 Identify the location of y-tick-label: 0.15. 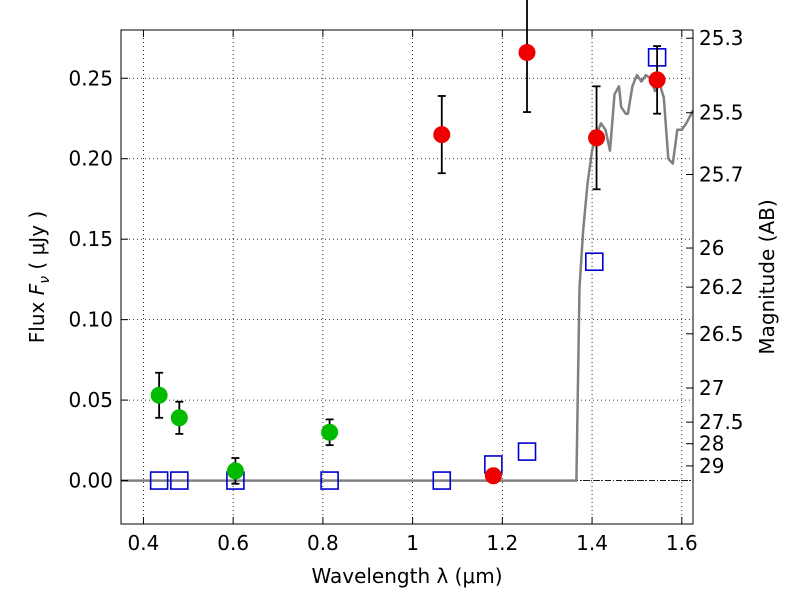
(90, 239).